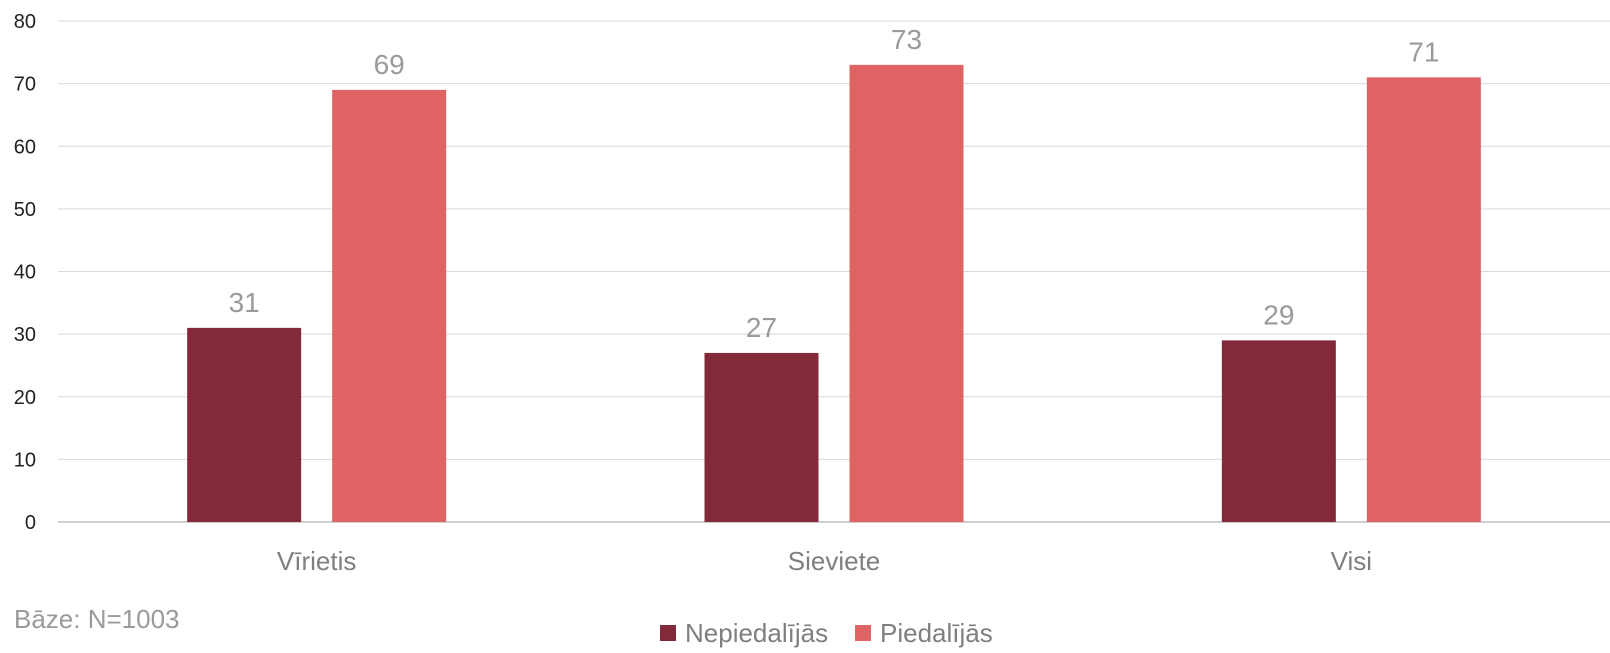 The image size is (1610, 653). I want to click on data-label: 29, so click(1278, 314).